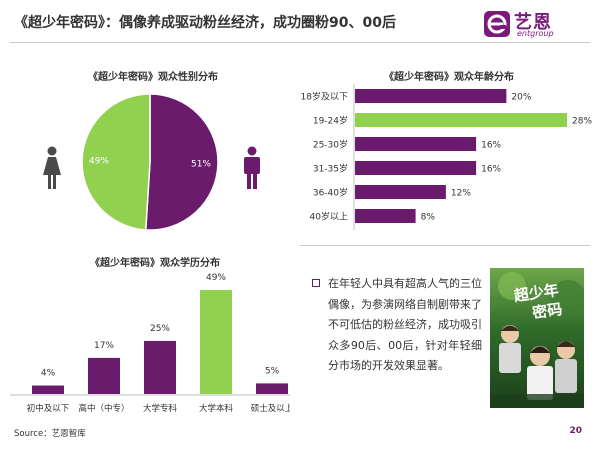  I want to click on edu-tick-label: 初中及以下, so click(48, 408).